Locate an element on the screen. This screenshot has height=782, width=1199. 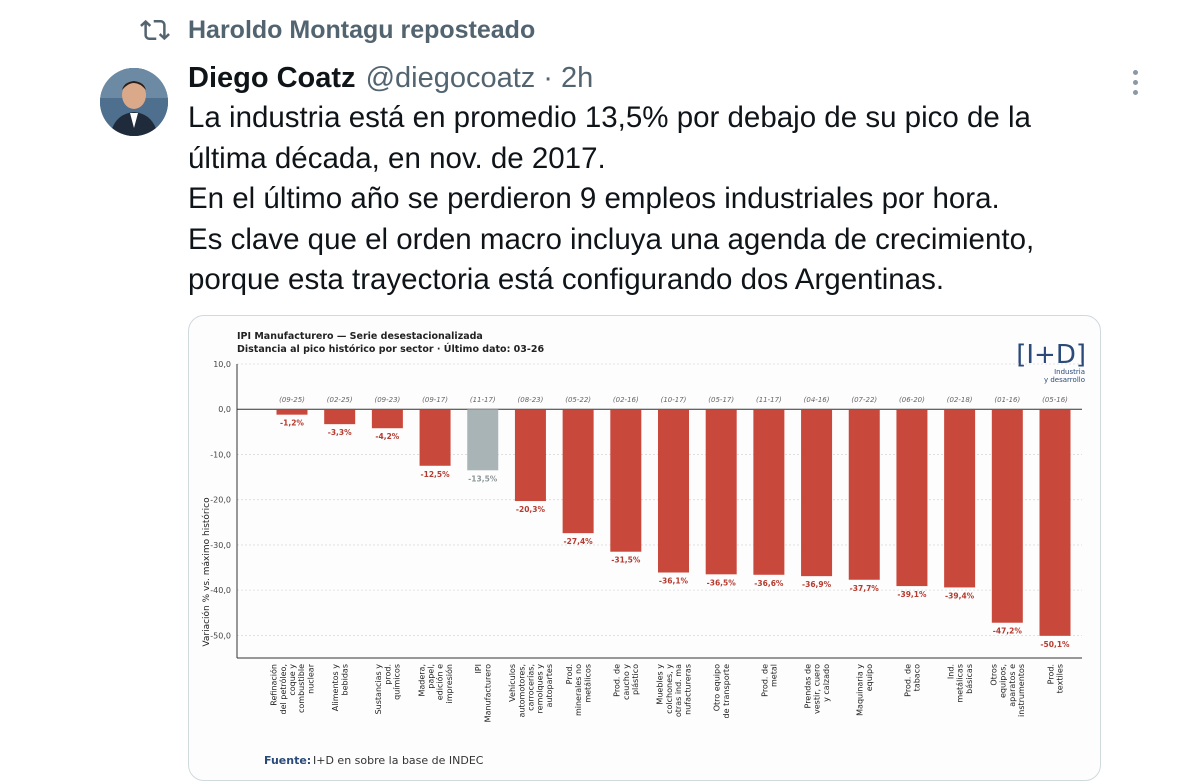
author-name: Diego Coatz is located at coordinates (272, 77).